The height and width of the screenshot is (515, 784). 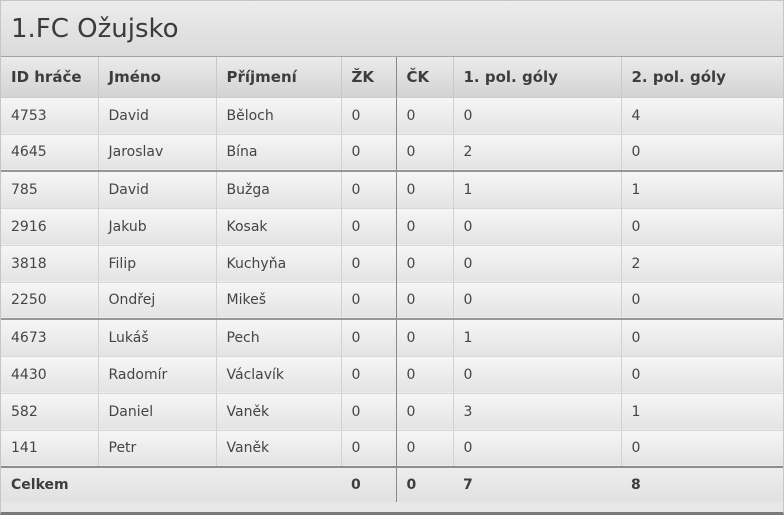 I want to click on table-row: 141 Petr Vaněk 0 0 0 0, so click(x=392, y=448).